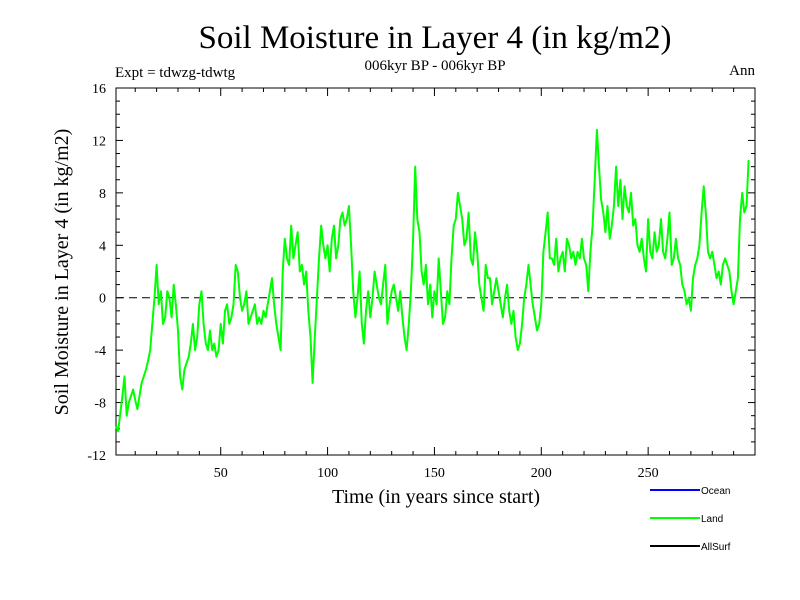  Describe the element at coordinates (96, 456) in the screenshot. I see `y-tick-label: -12` at that location.